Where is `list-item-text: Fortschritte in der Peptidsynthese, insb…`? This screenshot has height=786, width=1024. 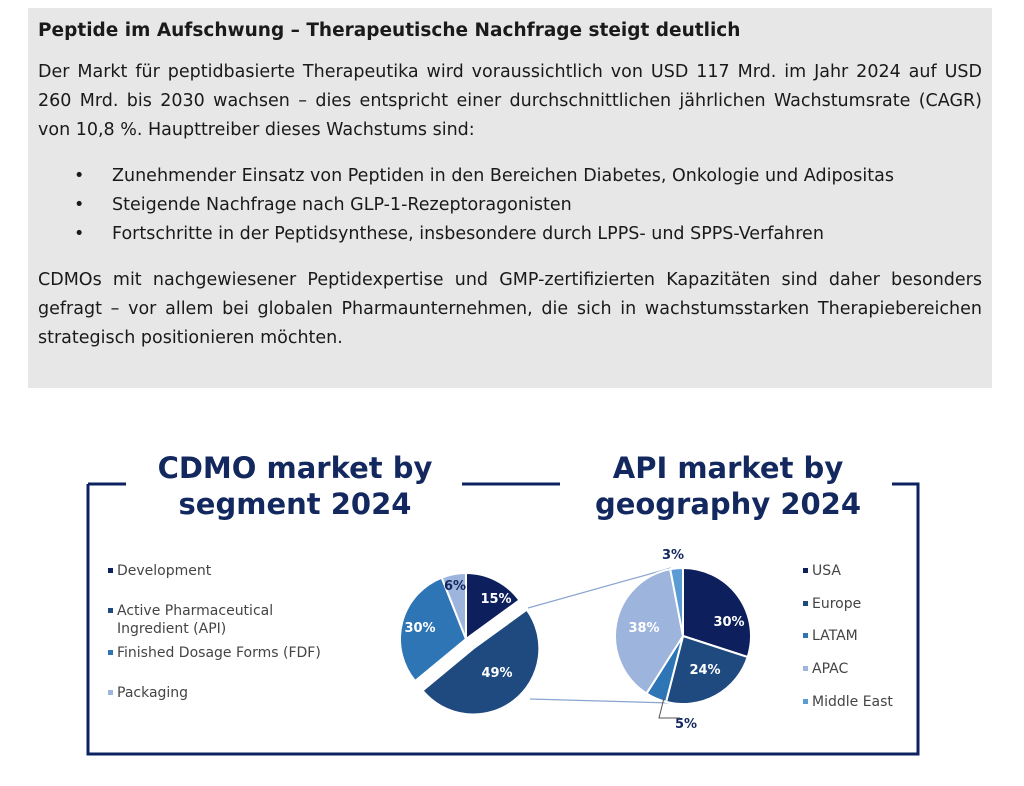 list-item-text: Fortschritte in der Peptidsynthese, insb… is located at coordinates (468, 234).